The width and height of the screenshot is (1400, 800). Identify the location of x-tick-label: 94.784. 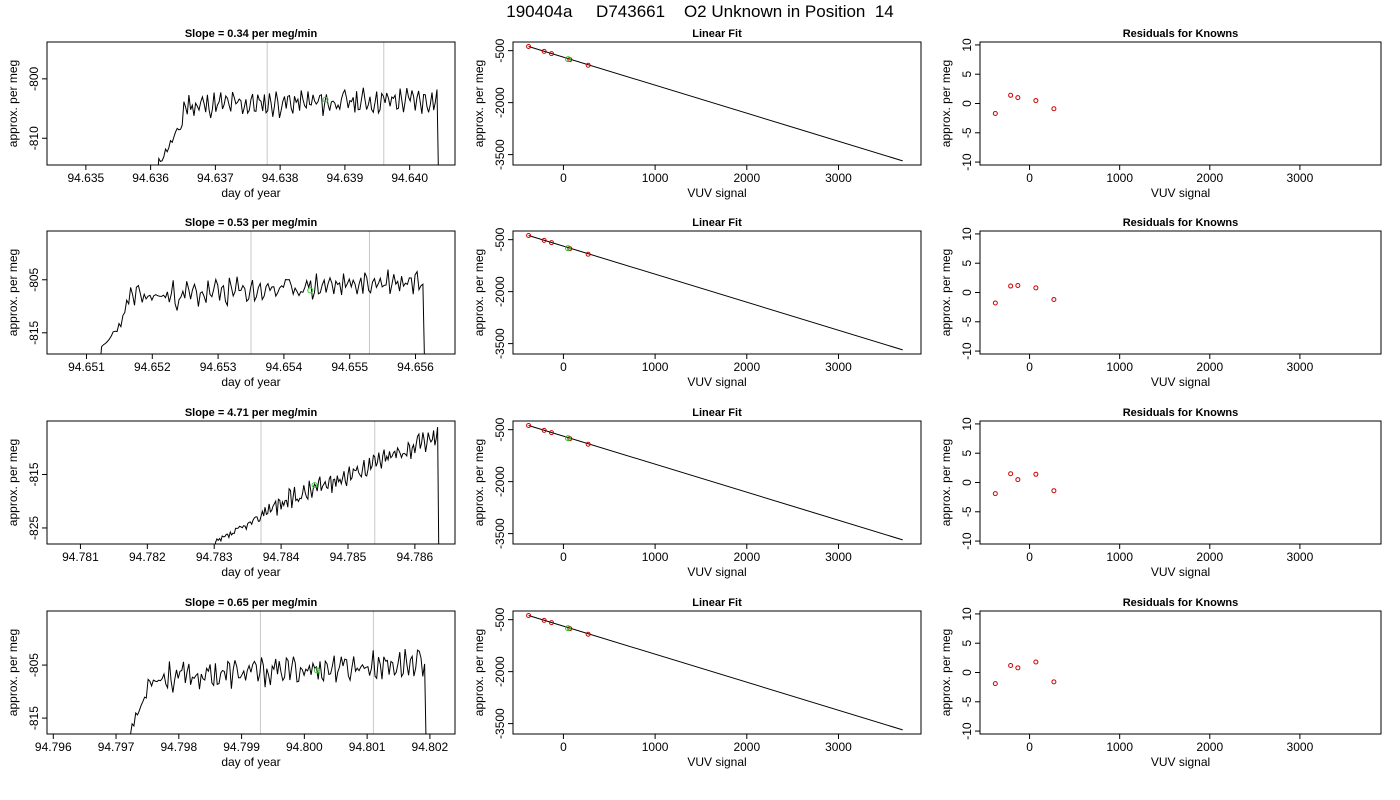
(281, 557).